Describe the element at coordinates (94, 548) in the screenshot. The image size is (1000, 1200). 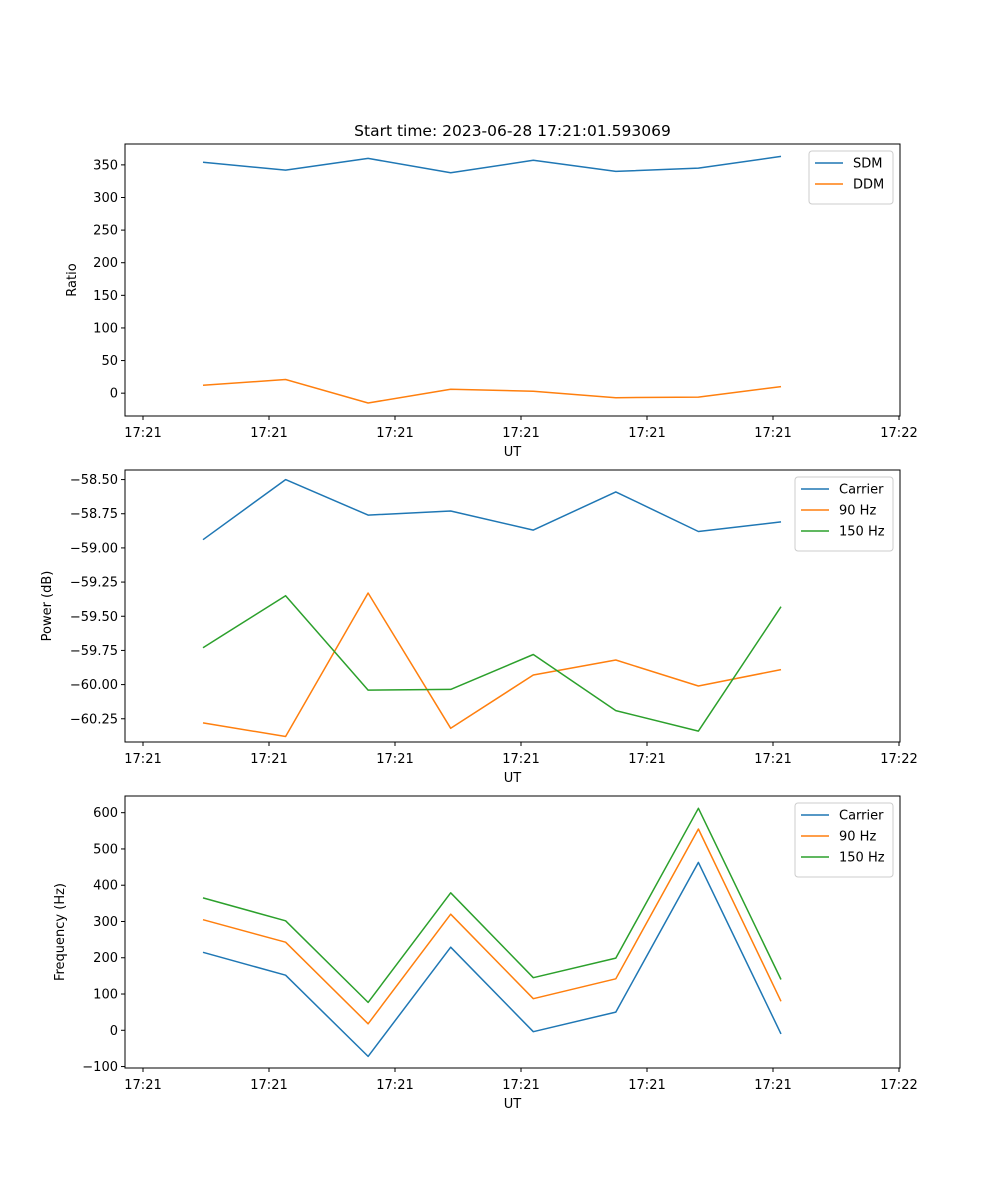
I see `y-tick-label: −59.00` at that location.